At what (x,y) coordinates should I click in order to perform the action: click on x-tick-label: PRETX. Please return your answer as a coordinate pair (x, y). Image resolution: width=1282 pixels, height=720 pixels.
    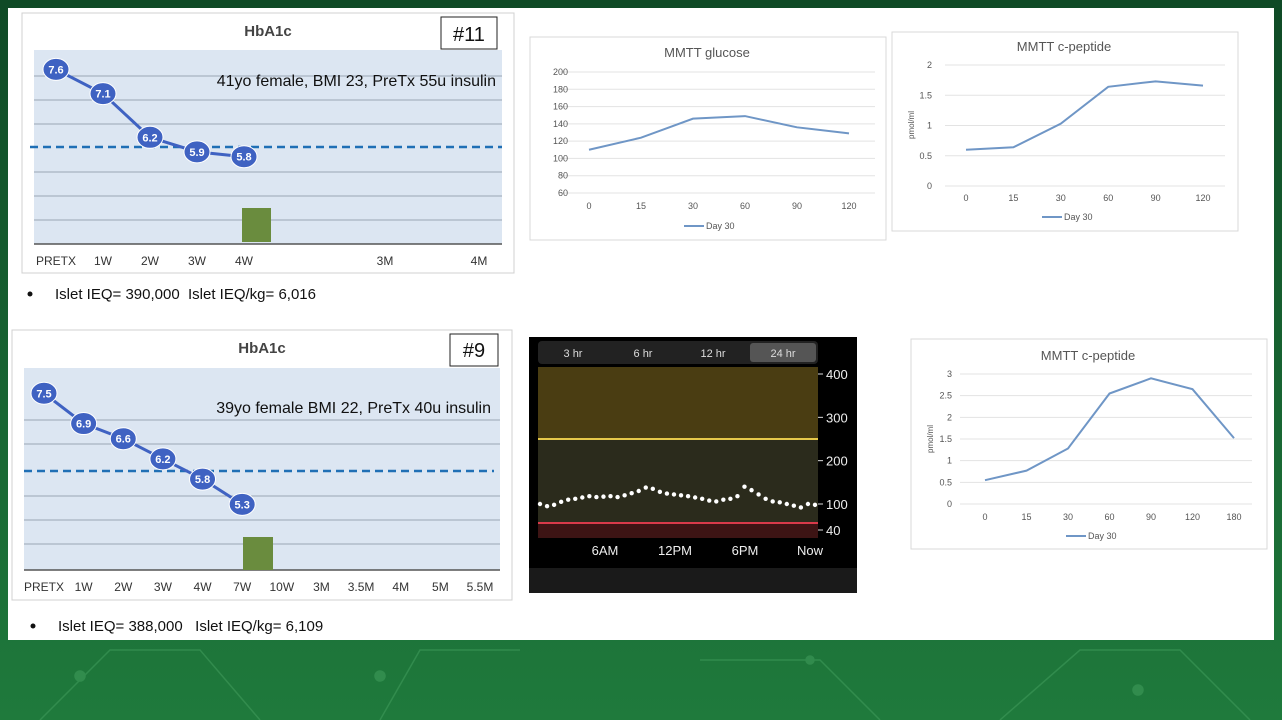
    Looking at the image, I should click on (56, 261).